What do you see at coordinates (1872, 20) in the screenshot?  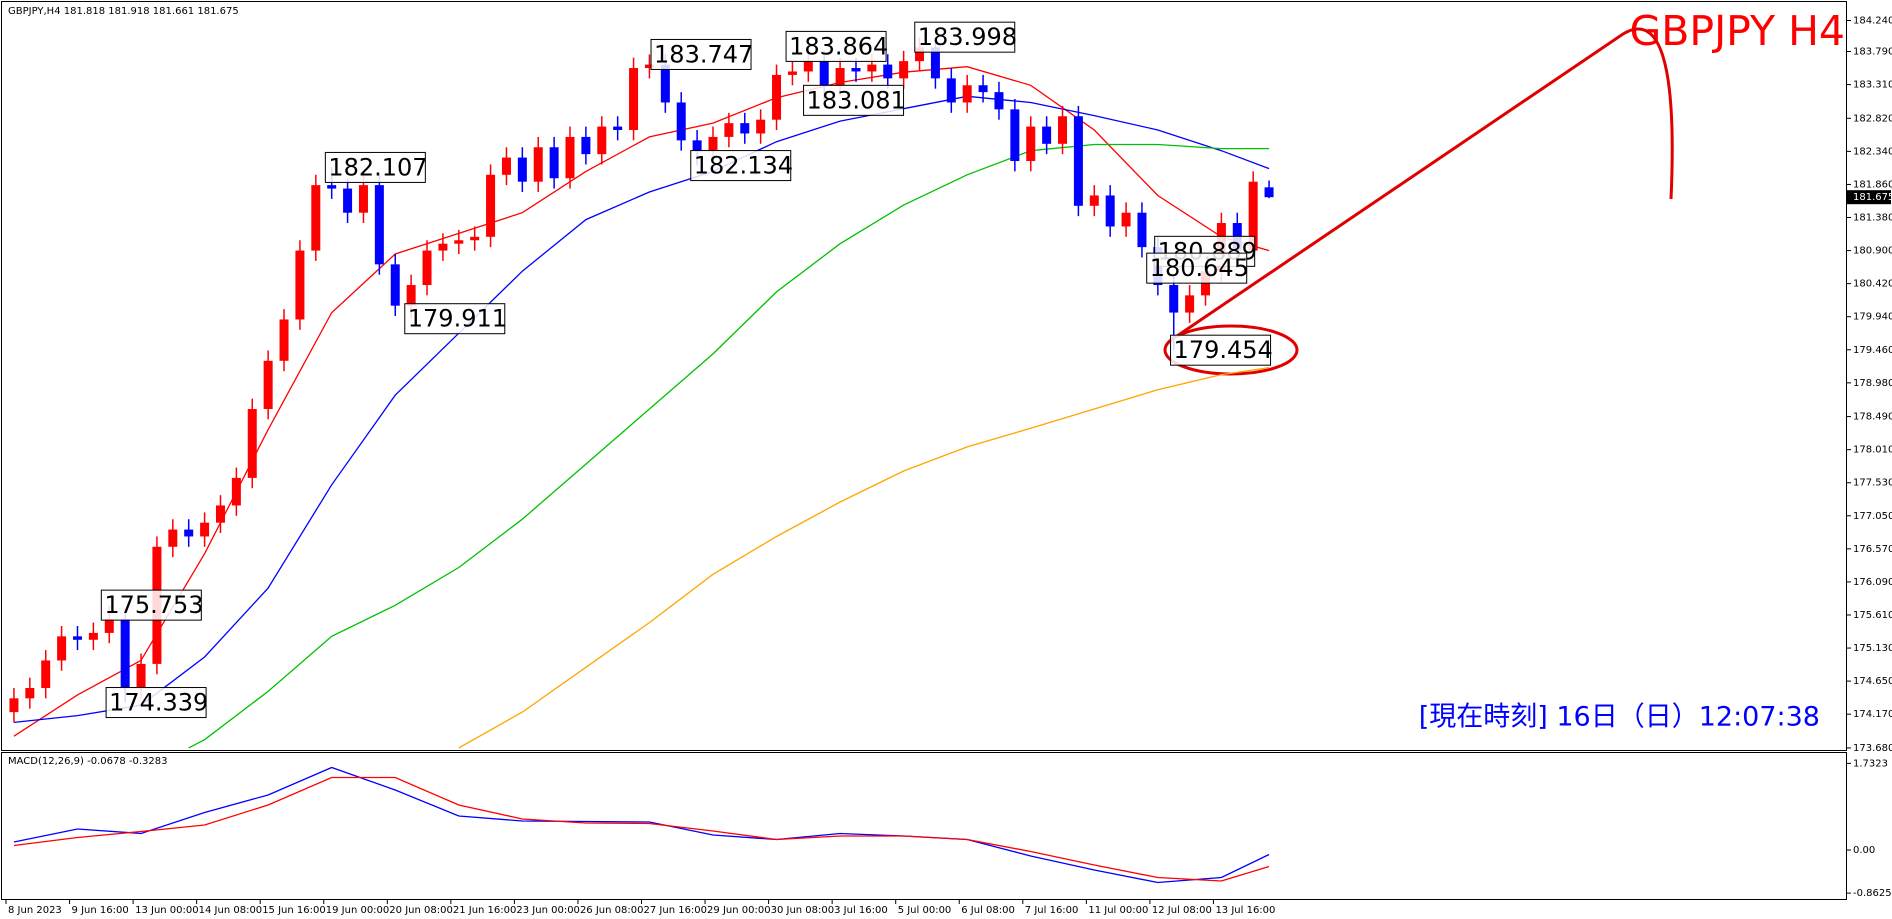 I see `y-tick-label: 184.240` at bounding box center [1872, 20].